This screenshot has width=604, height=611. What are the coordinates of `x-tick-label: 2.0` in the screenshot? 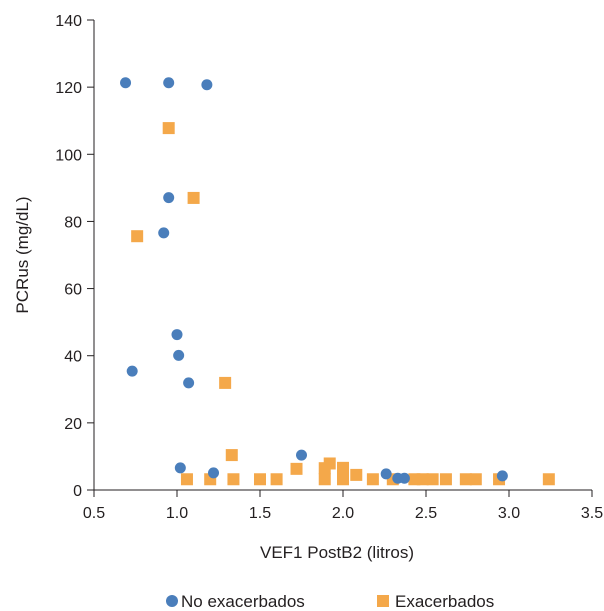 It's located at (343, 513).